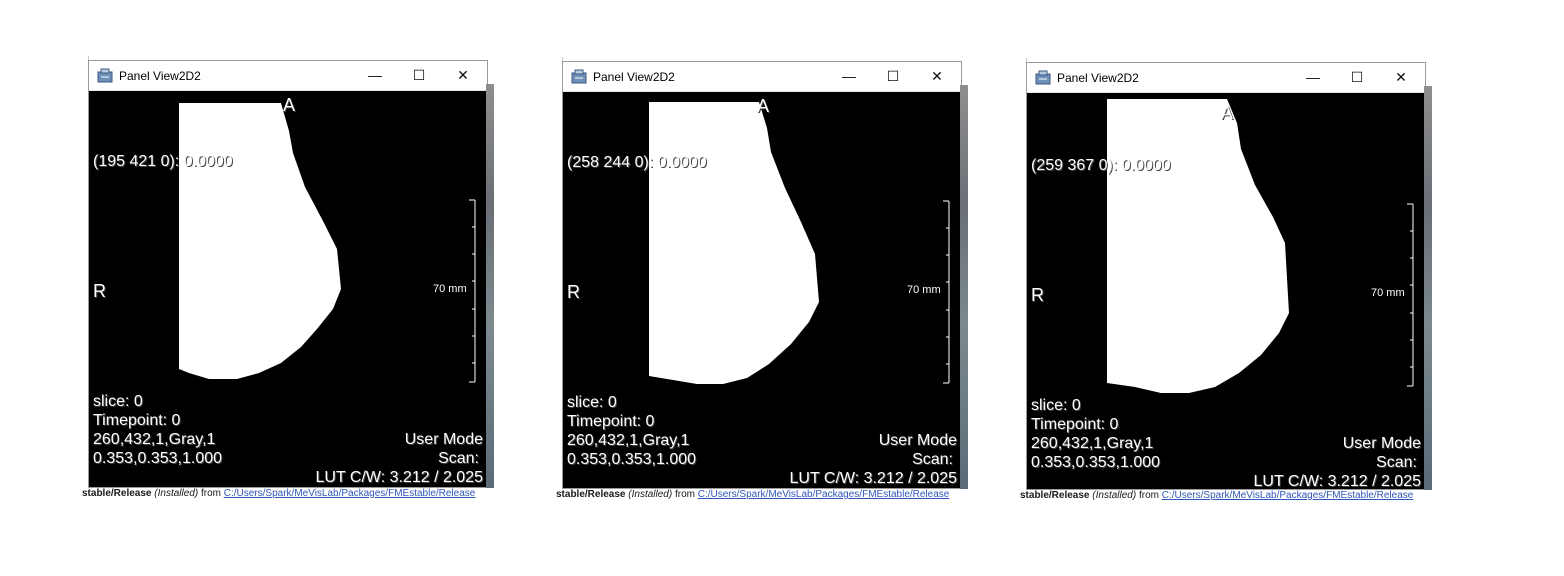  What do you see at coordinates (163, 161) in the screenshot?
I see `cursor-coordinate-readout: (195 421 0): 0.0000` at bounding box center [163, 161].